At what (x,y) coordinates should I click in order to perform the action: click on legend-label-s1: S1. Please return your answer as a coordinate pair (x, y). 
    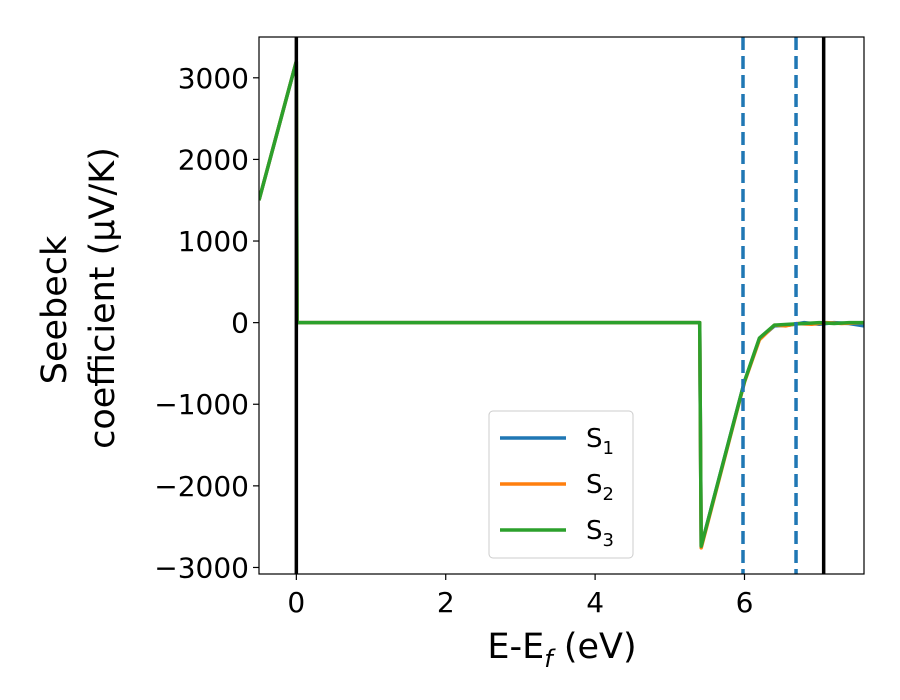
    Looking at the image, I should click on (600, 441).